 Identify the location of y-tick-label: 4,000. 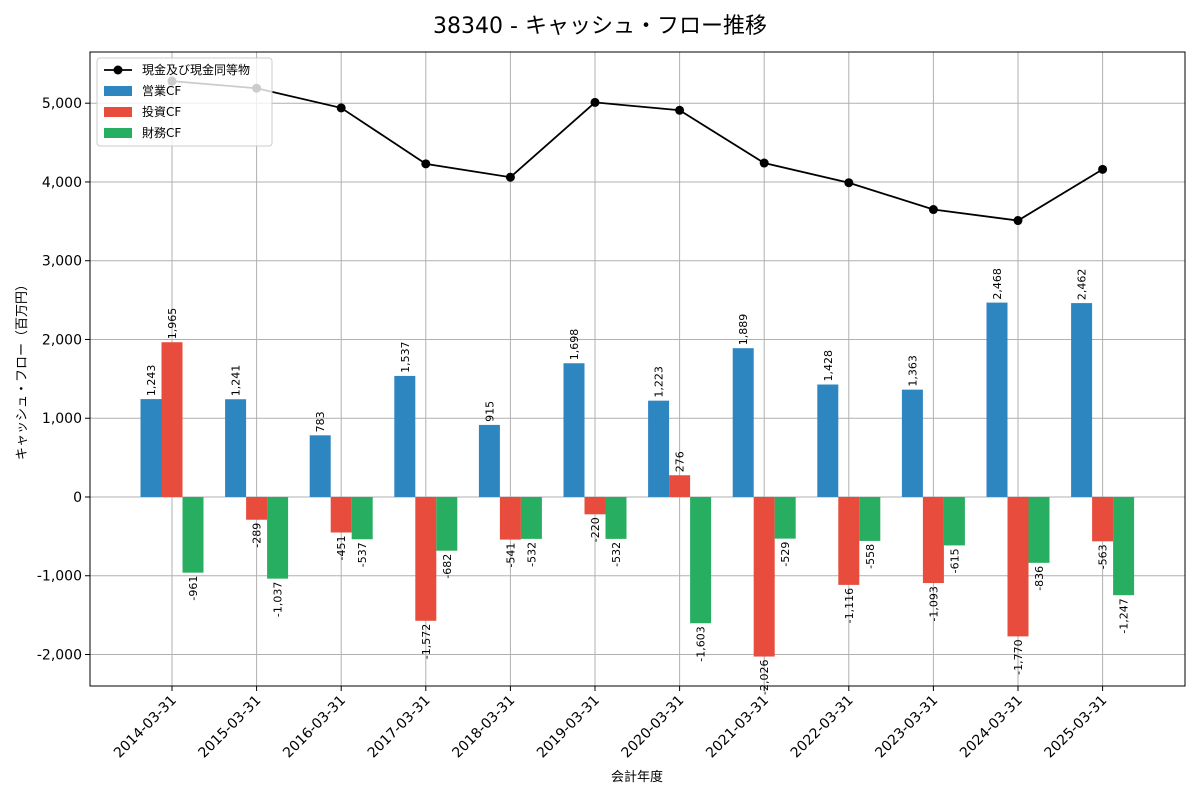
(62, 183).